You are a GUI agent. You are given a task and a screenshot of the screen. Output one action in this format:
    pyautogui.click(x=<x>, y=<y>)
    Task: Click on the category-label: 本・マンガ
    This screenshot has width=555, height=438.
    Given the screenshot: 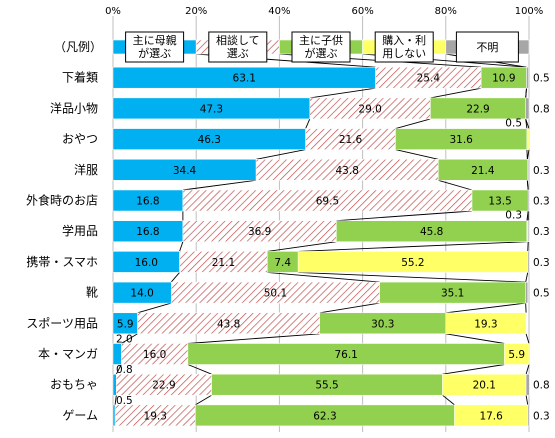 What is the action you would take?
    pyautogui.click(x=68, y=354)
    